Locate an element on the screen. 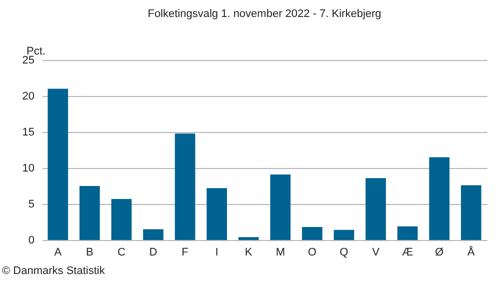 The height and width of the screenshot is (282, 500). x-tick-label: V is located at coordinates (376, 252).